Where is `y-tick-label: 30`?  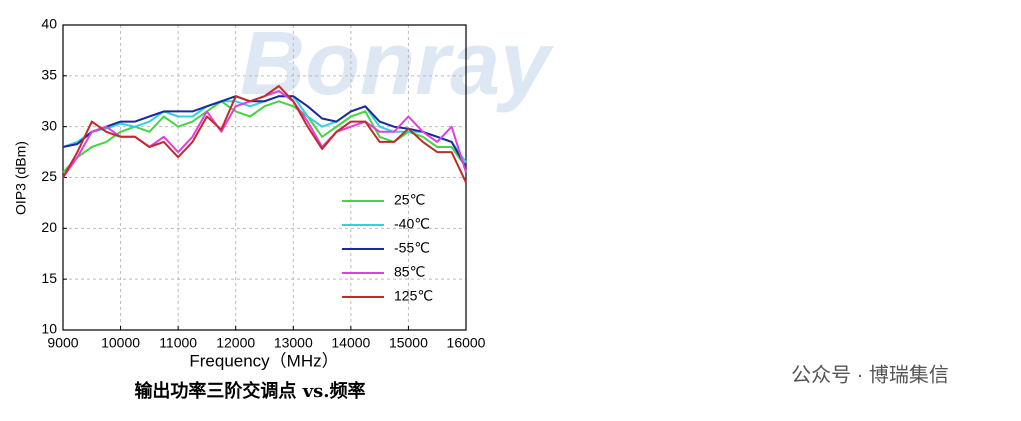 y-tick-label: 30 is located at coordinates (49, 125).